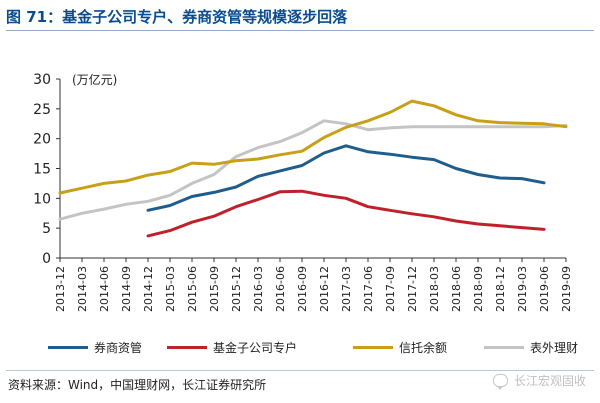 This screenshot has width=600, height=403. Describe the element at coordinates (236, 289) in the screenshot. I see `x-tick-label: 2015-12` at that location.